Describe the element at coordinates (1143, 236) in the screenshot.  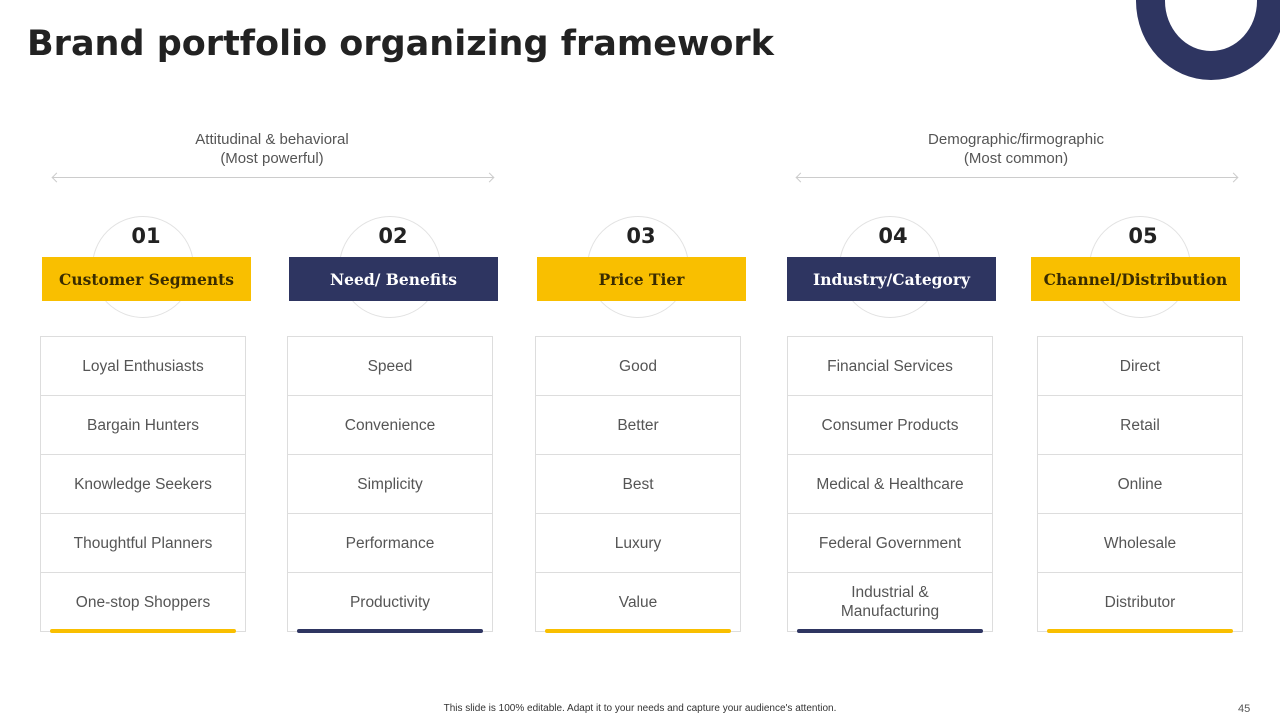
I see `column-number: 05` at that location.